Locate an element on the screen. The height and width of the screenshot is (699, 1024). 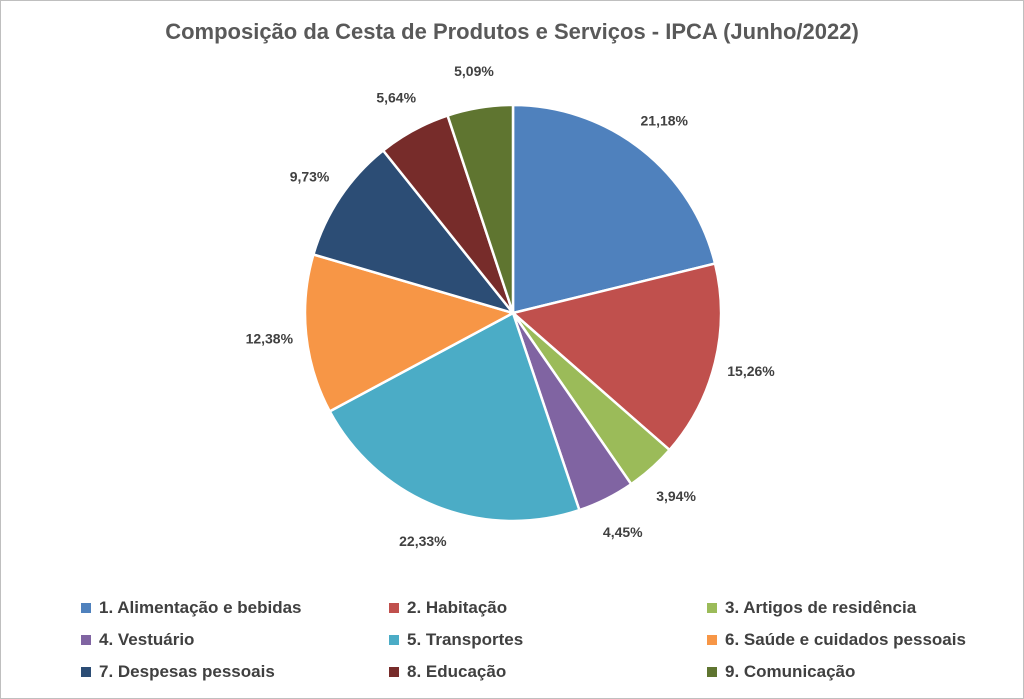
legend-item: 6. Saúde e cuidados pessoais is located at coordinates (836, 640).